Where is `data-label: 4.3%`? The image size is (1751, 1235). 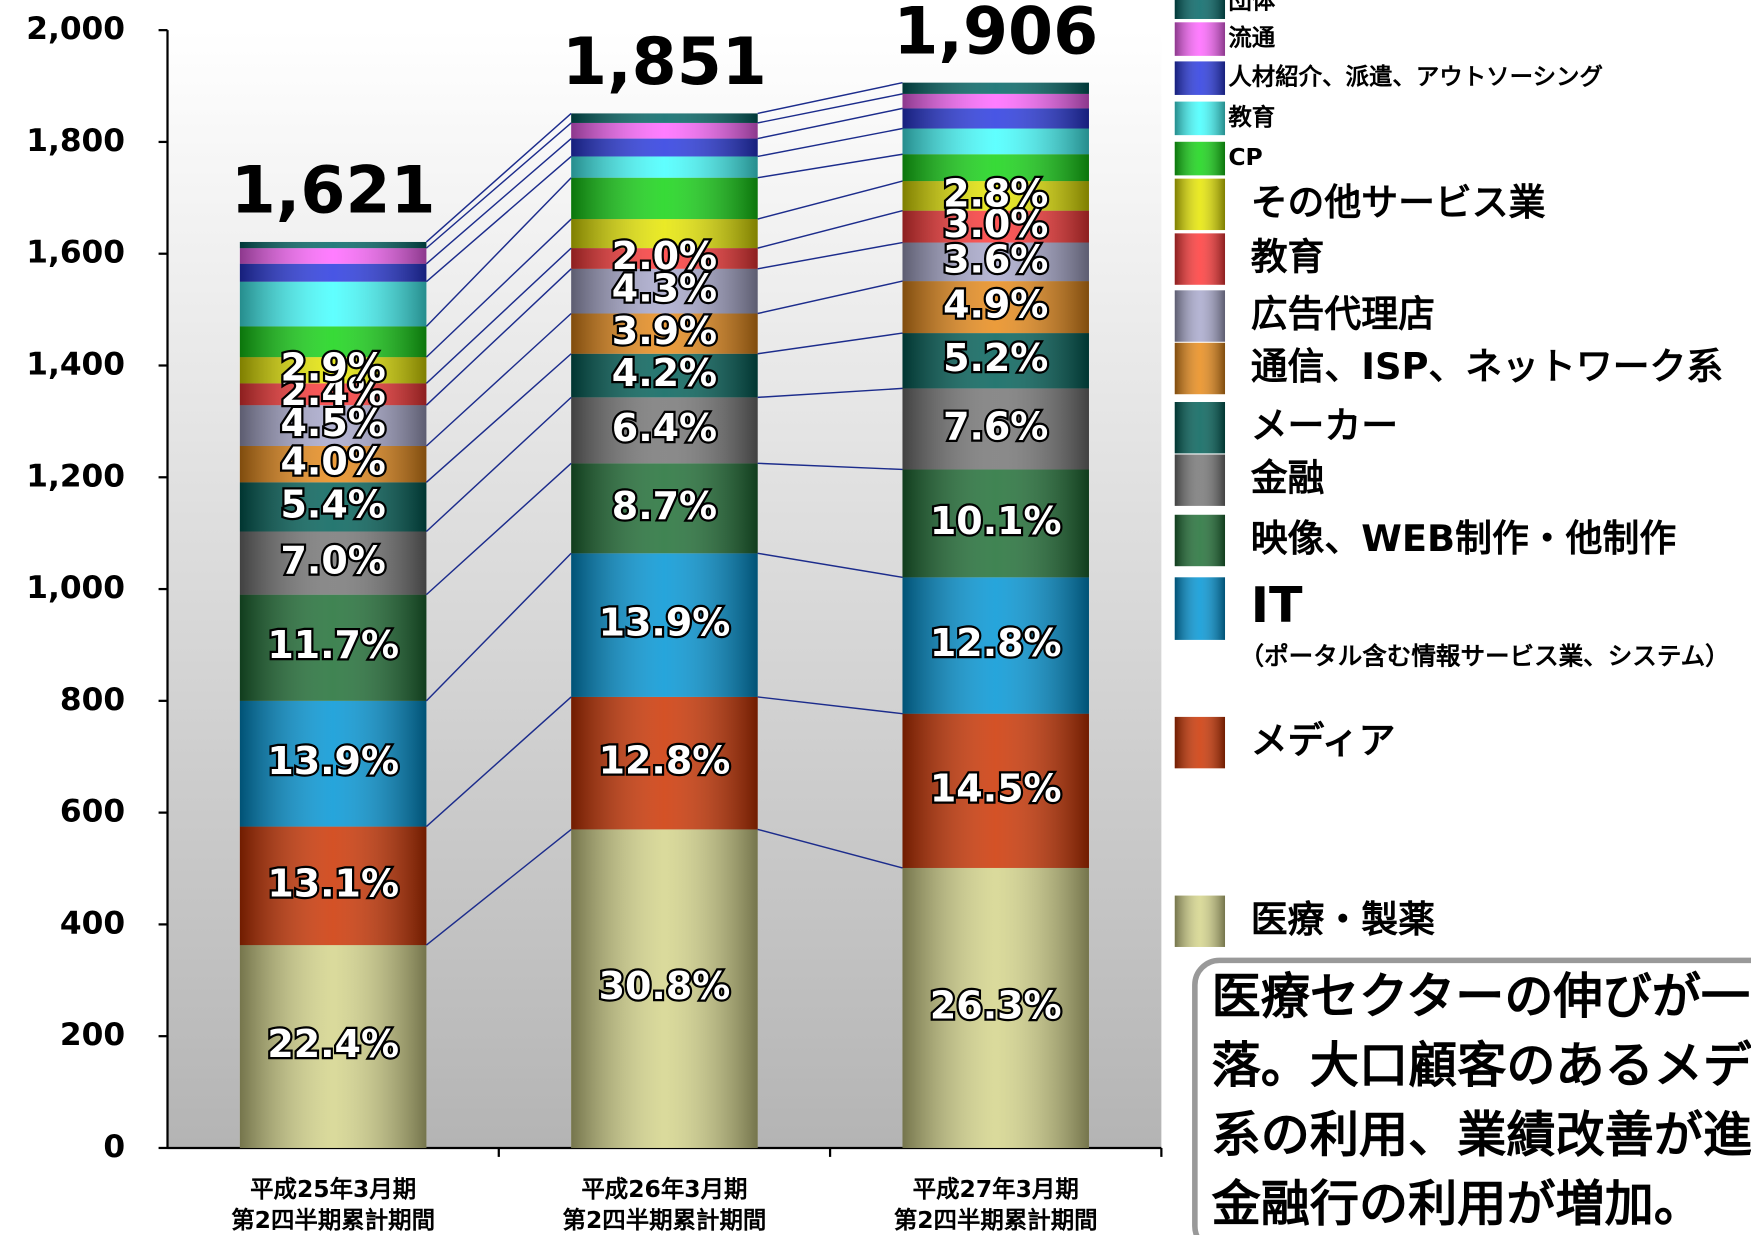
data-label: 4.3% is located at coordinates (664, 289).